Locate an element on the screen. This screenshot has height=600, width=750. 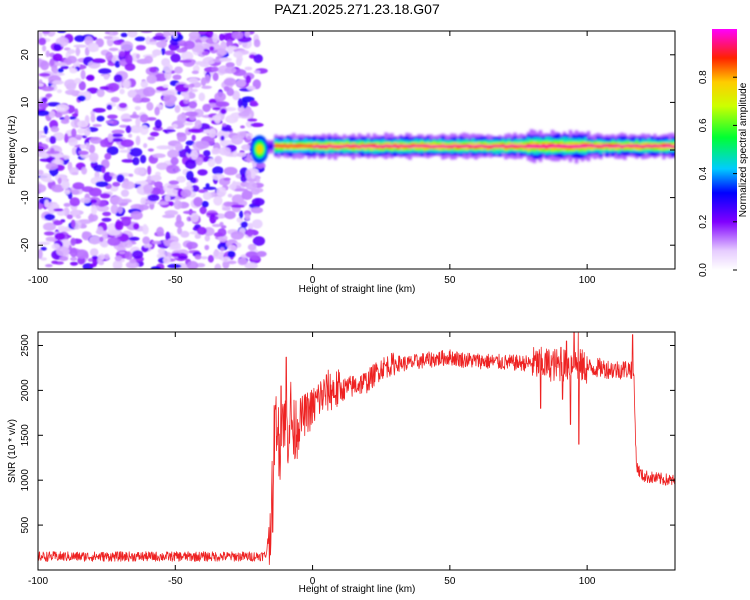
colorbar-gradient is located at coordinates (724, 149).